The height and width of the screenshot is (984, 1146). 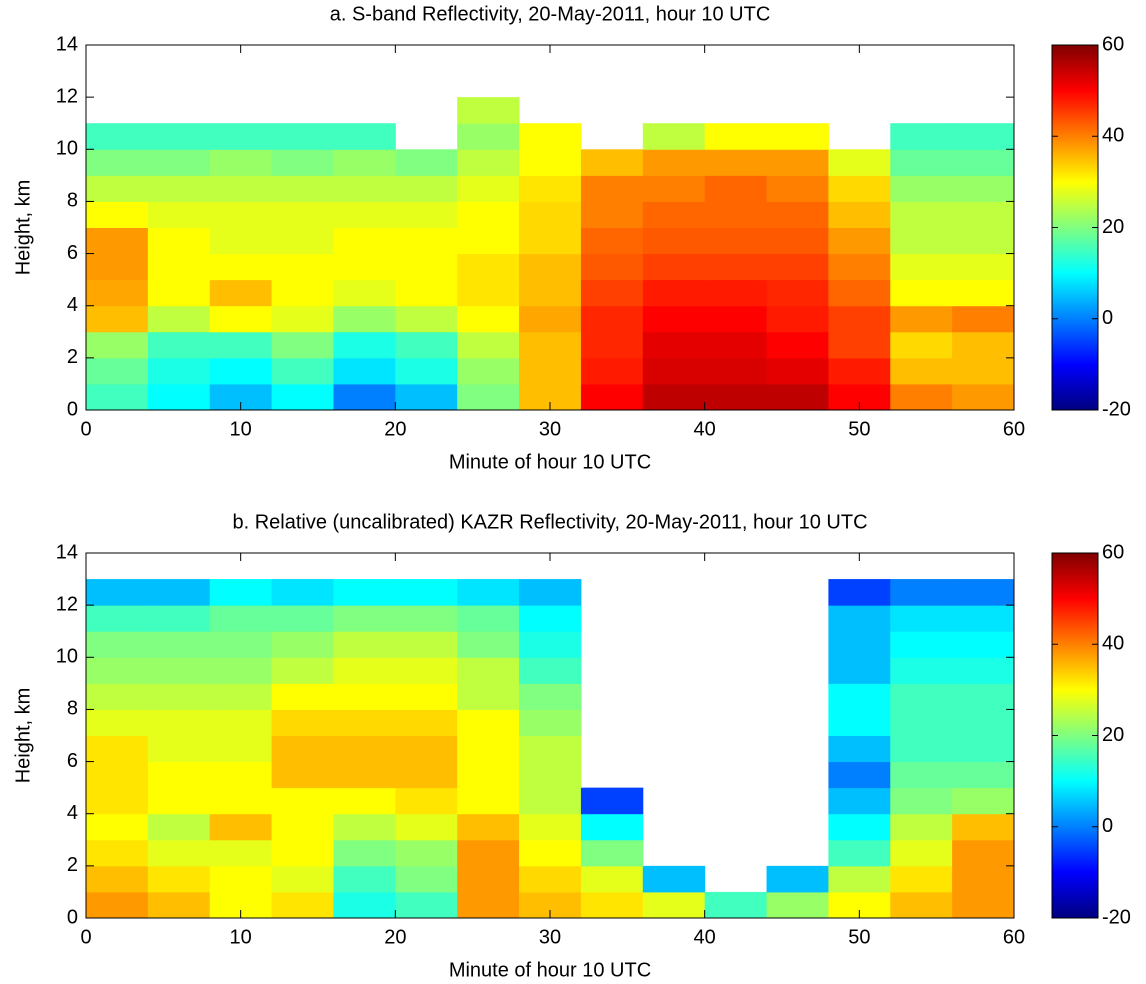 I want to click on colorbar-tick-label: 0, so click(x=1107, y=826).